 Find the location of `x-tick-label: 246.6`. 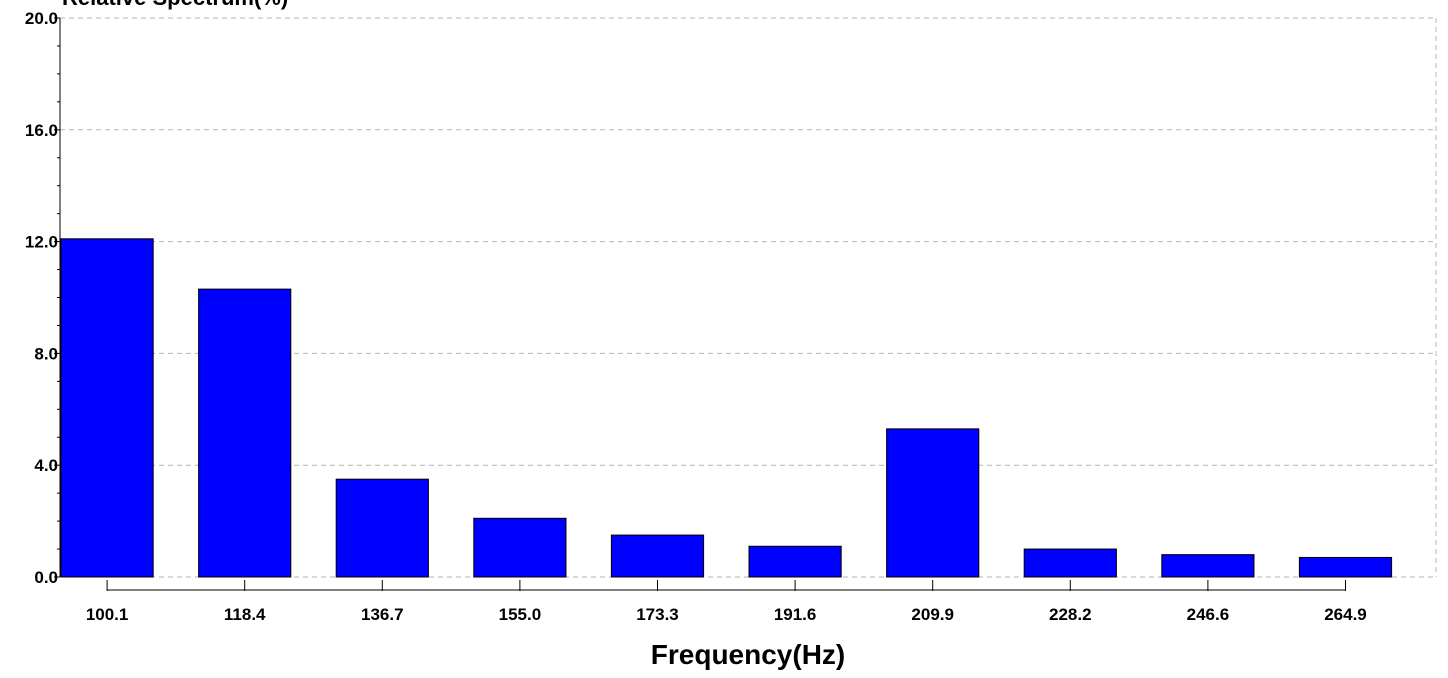

x-tick-label: 246.6 is located at coordinates (1208, 614).